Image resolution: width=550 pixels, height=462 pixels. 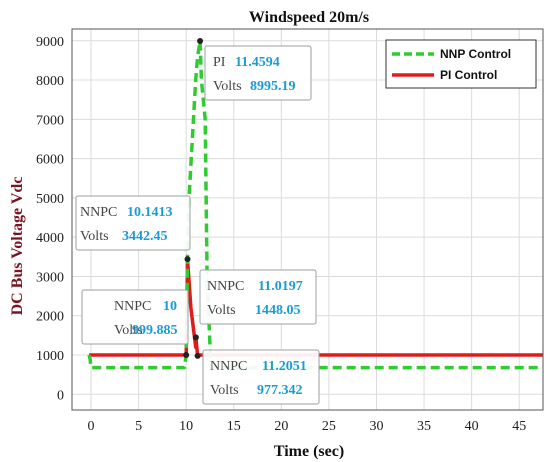 What do you see at coordinates (234, 426) in the screenshot?
I see `x-tick-label: 15` at bounding box center [234, 426].